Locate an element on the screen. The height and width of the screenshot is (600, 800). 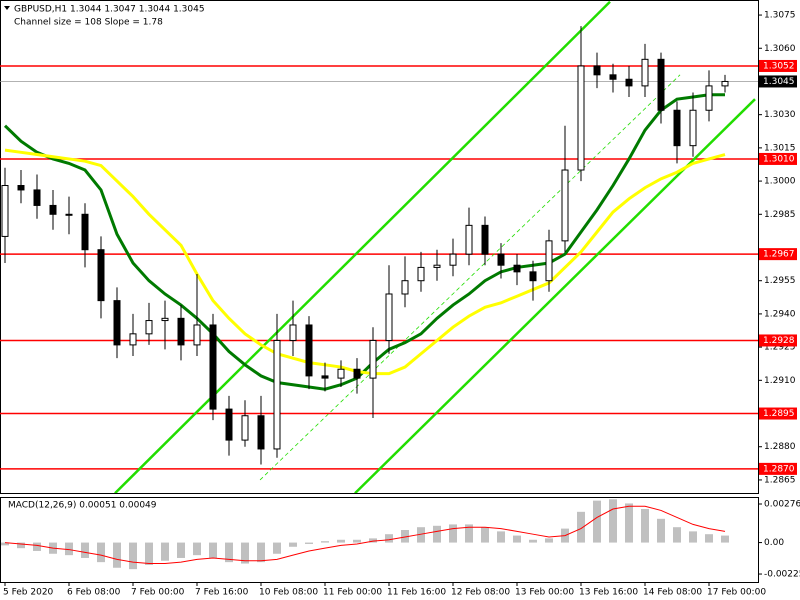
macd-signal is located at coordinates (365, 535).